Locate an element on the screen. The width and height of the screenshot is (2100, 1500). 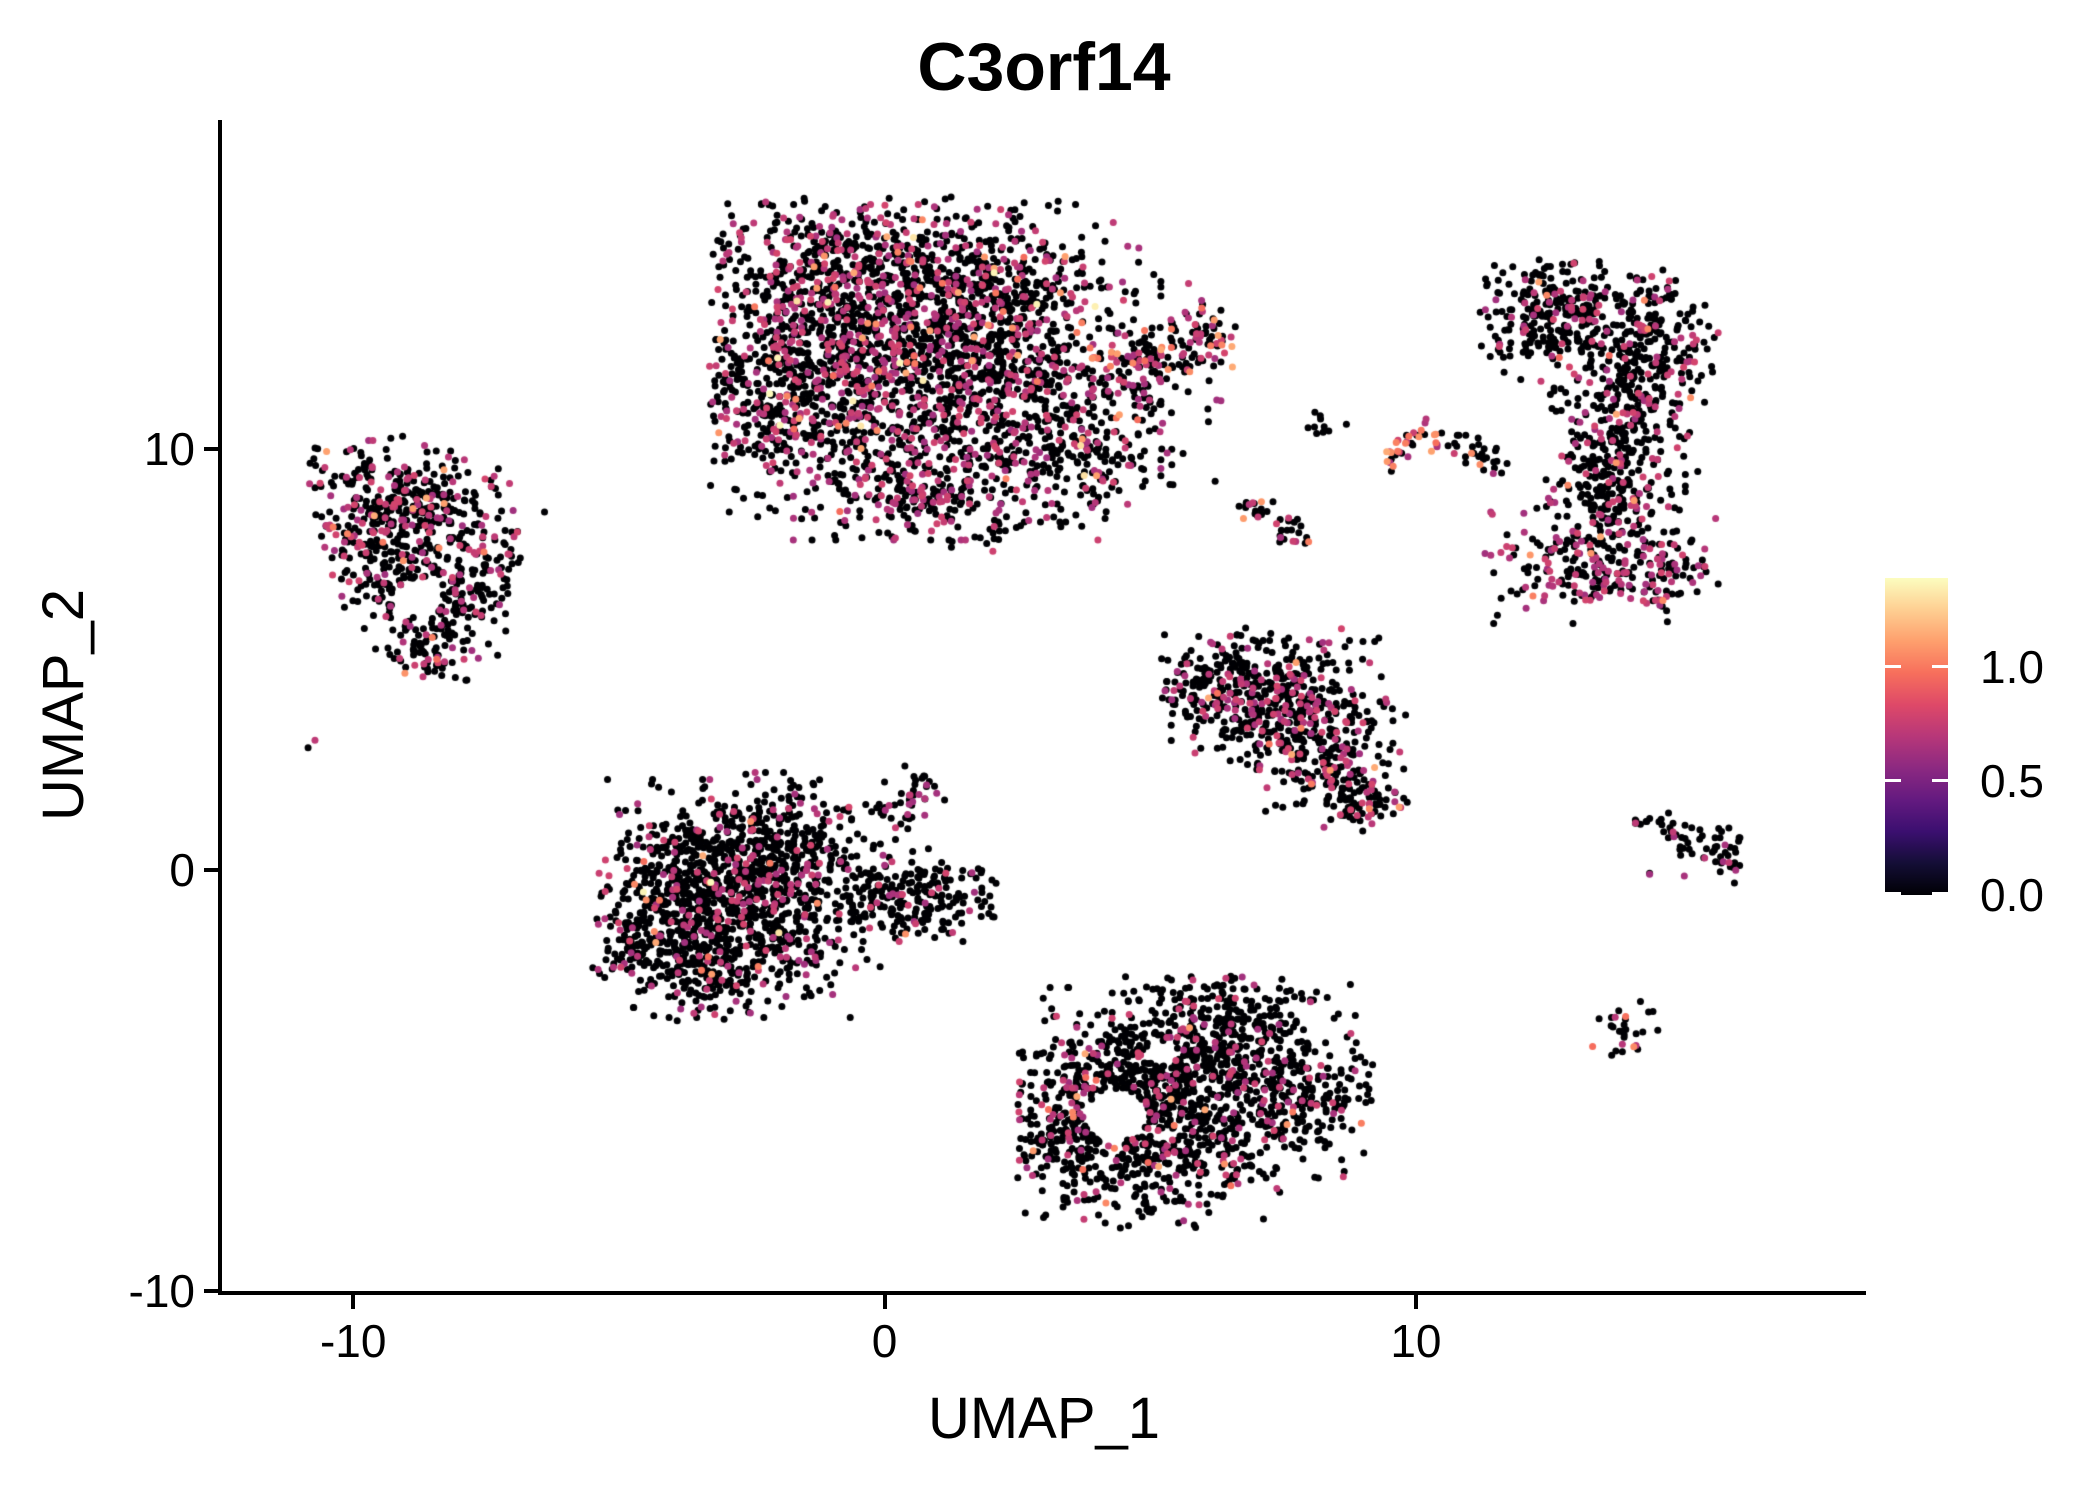
legend-tick-label: 1.0 is located at coordinates (2012, 666).